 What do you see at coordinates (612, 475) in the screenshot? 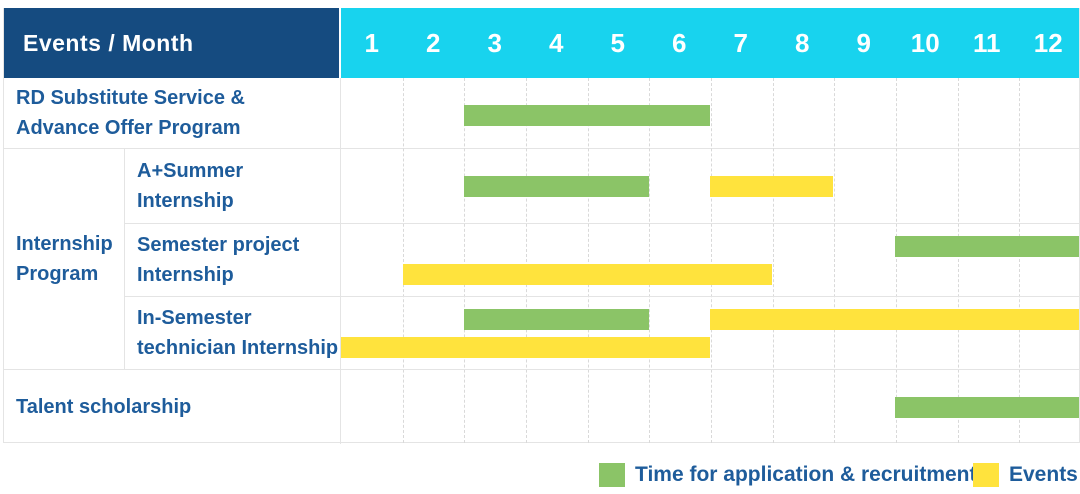
I see `legend-swatch-application-icon` at bounding box center [612, 475].